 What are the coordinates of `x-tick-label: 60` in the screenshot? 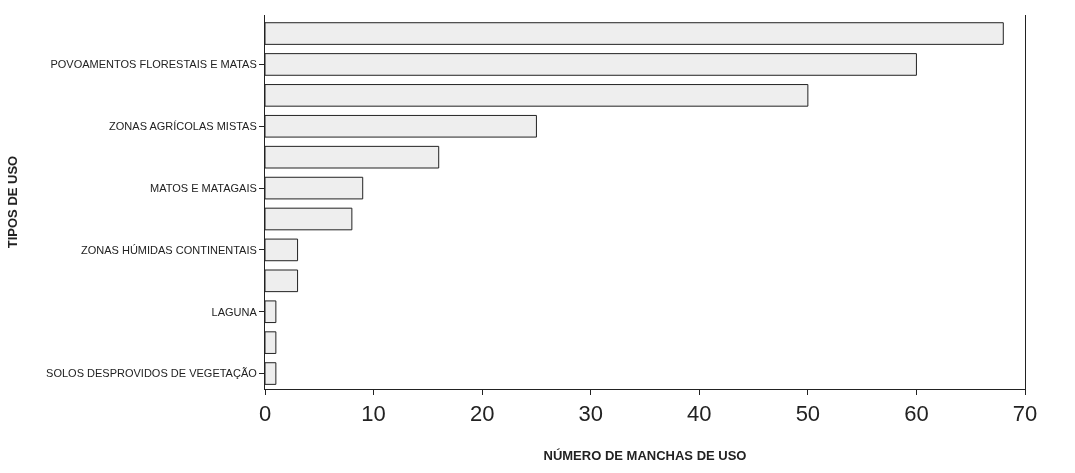 It's located at (916, 414).